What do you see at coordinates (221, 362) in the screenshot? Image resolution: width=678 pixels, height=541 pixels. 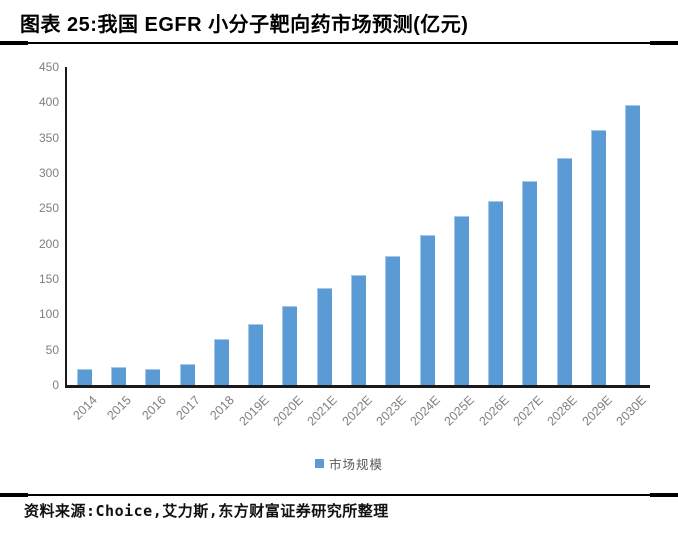 I see `bar-2018` at bounding box center [221, 362].